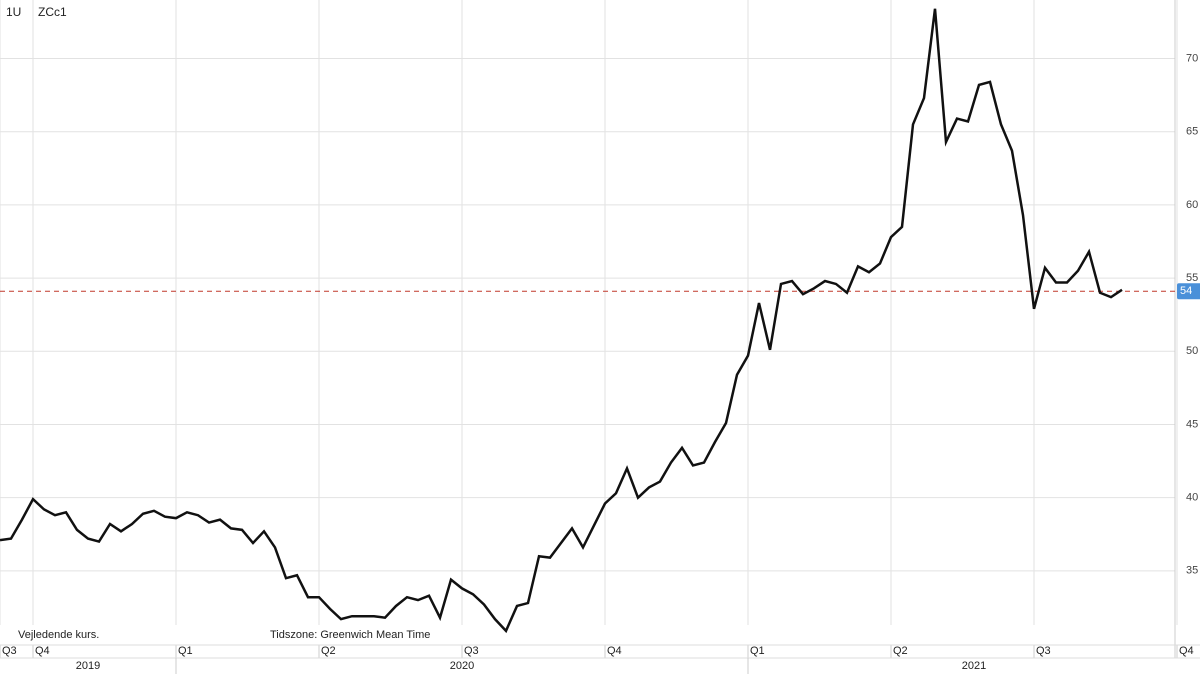 This screenshot has width=1200, height=674. I want to click on y-tick-label: 45, so click(1192, 424).